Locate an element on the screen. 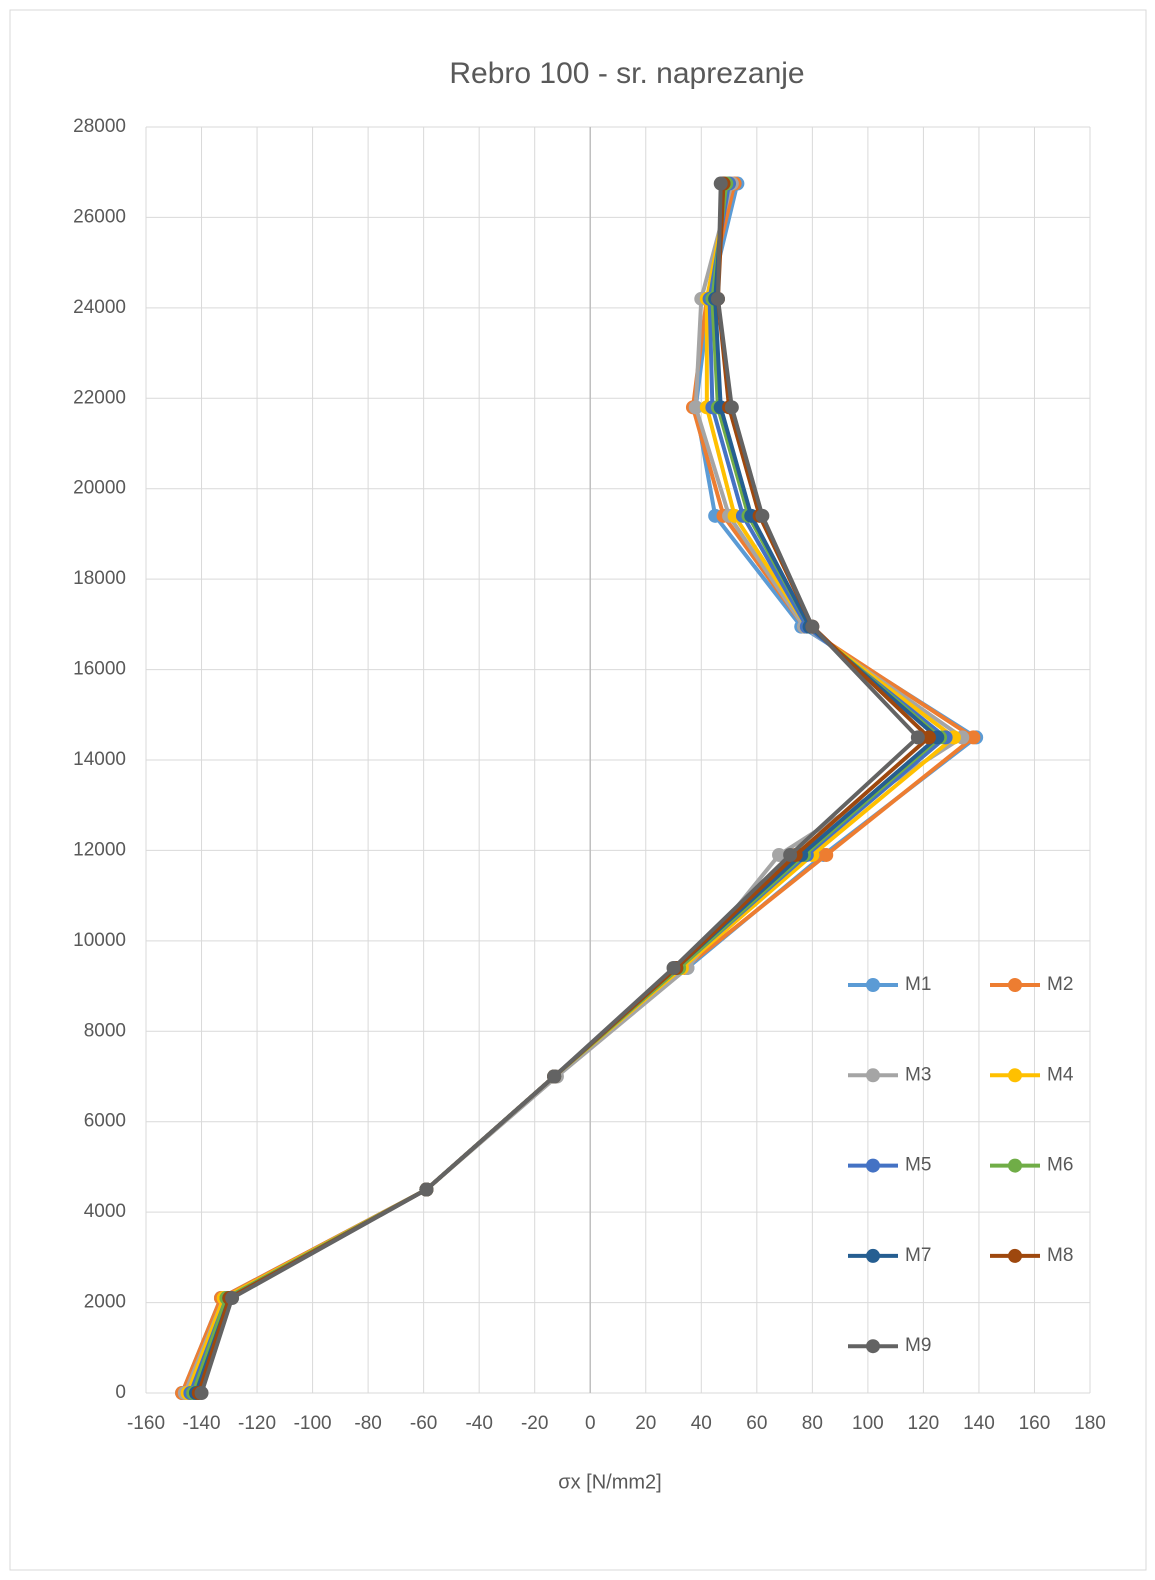 This screenshot has width=1155, height=1580. y-tick-label: 6000 is located at coordinates (105, 1121).